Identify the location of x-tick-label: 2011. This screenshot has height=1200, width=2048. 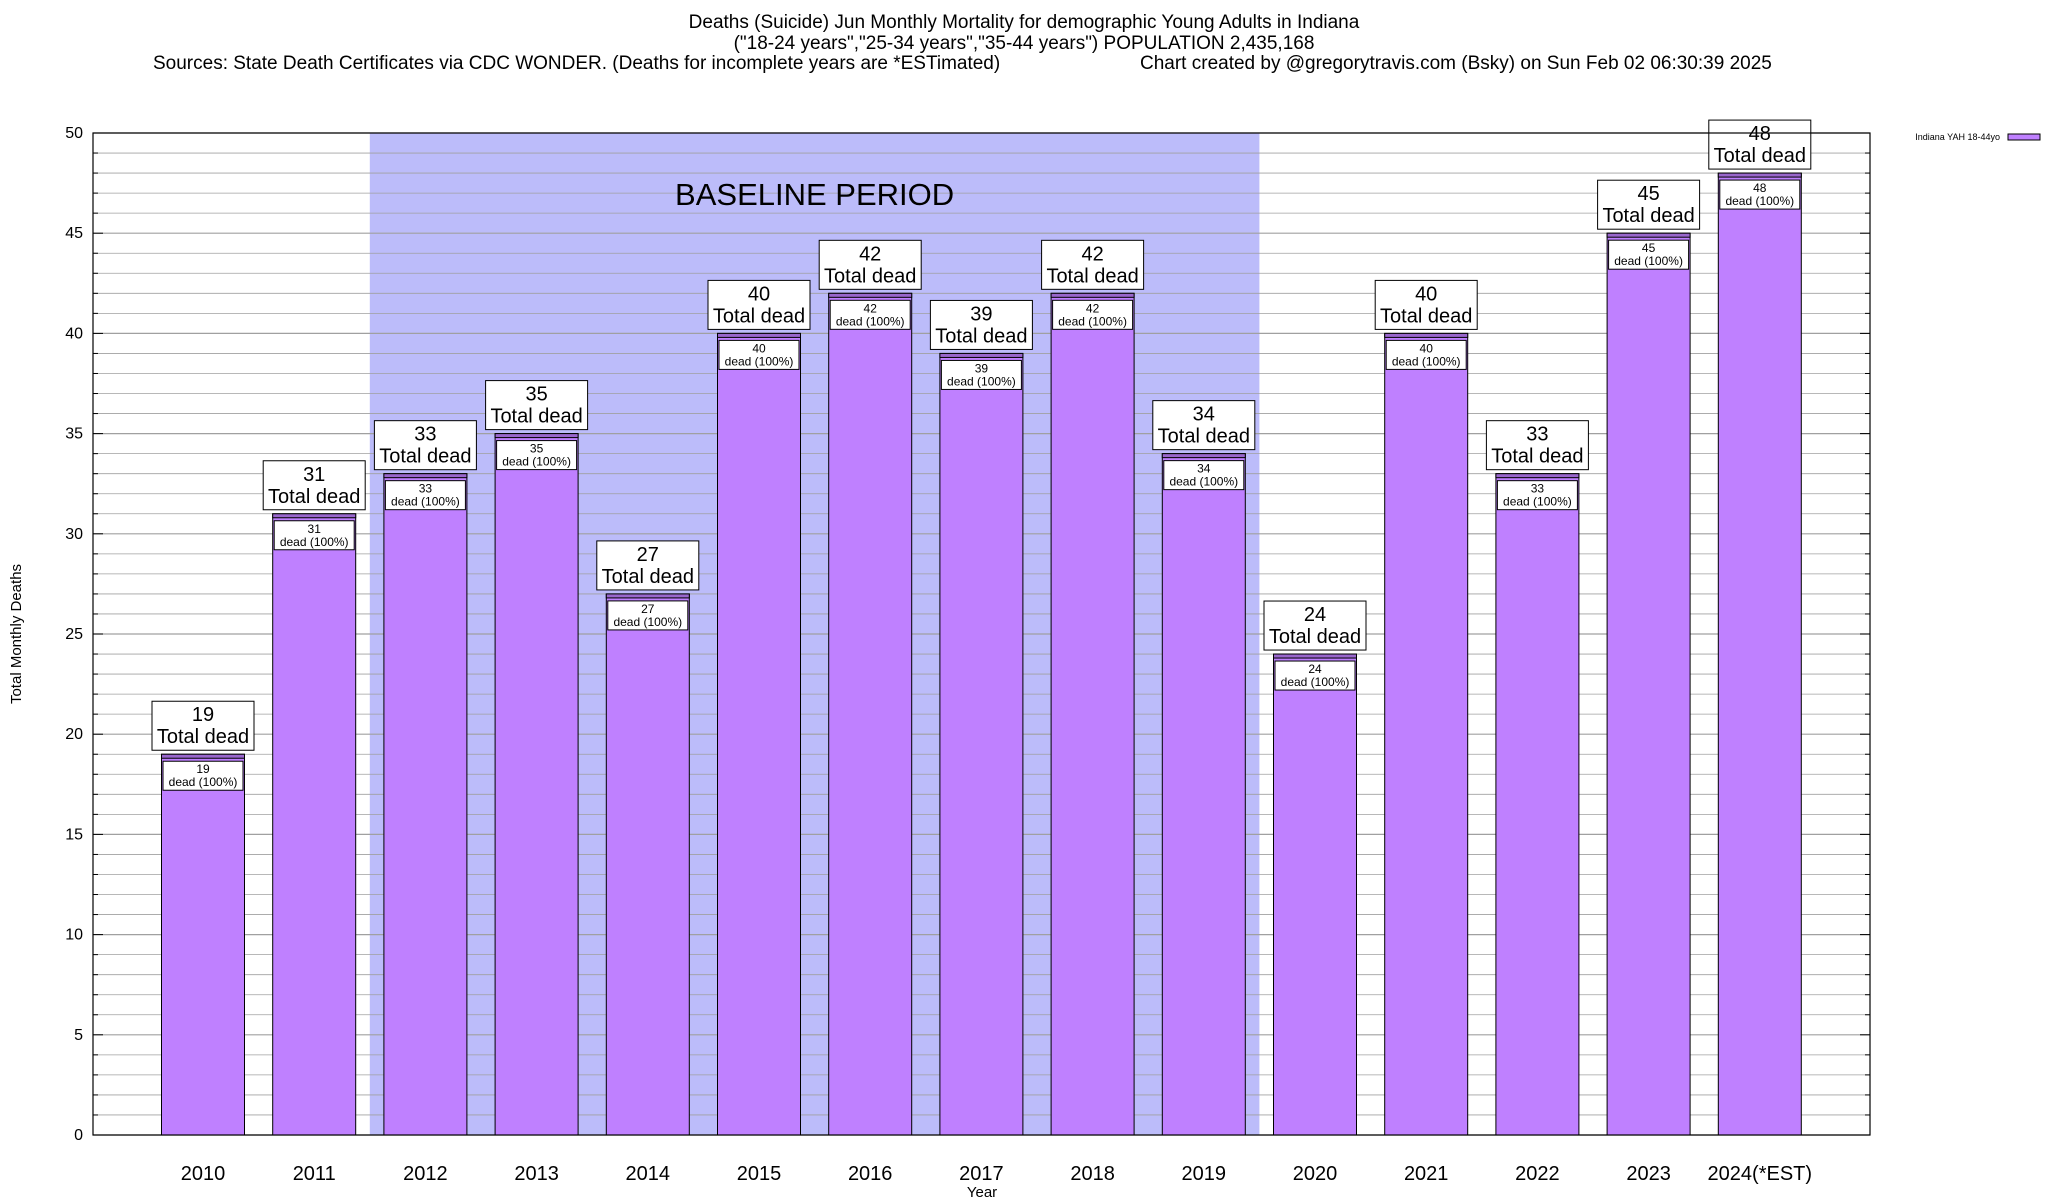
(314, 1174).